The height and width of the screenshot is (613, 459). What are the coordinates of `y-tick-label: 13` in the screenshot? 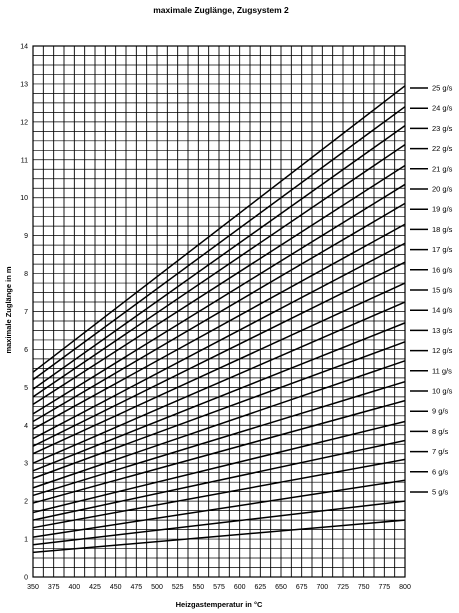 It's located at (24, 84).